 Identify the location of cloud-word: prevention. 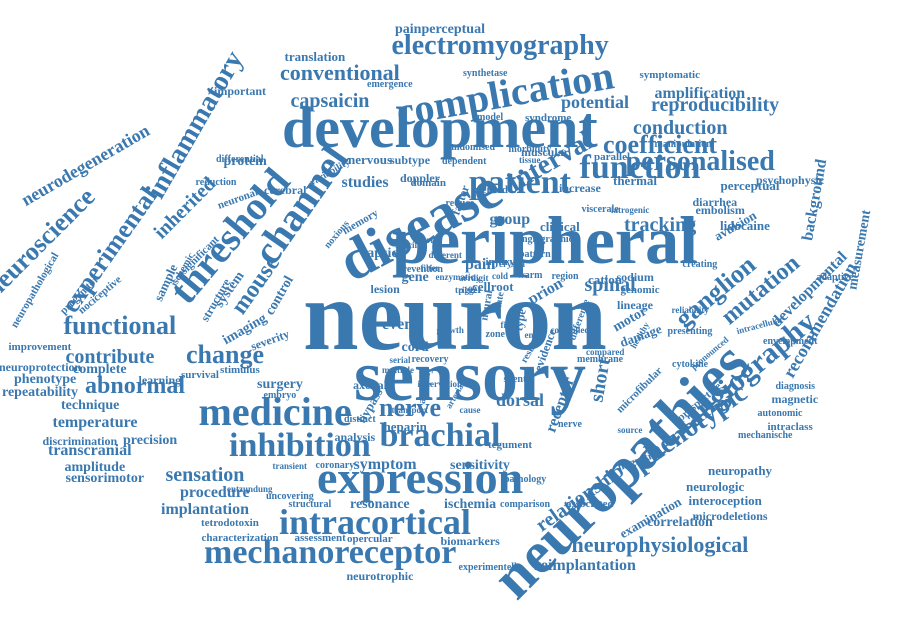
(420, 269).